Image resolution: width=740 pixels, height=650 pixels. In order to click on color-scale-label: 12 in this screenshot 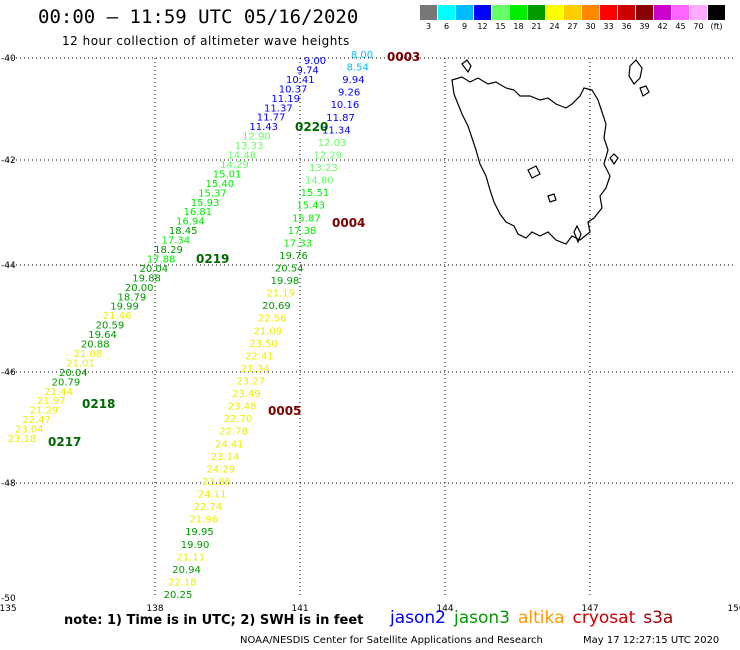, I will do `click(482, 26)`.